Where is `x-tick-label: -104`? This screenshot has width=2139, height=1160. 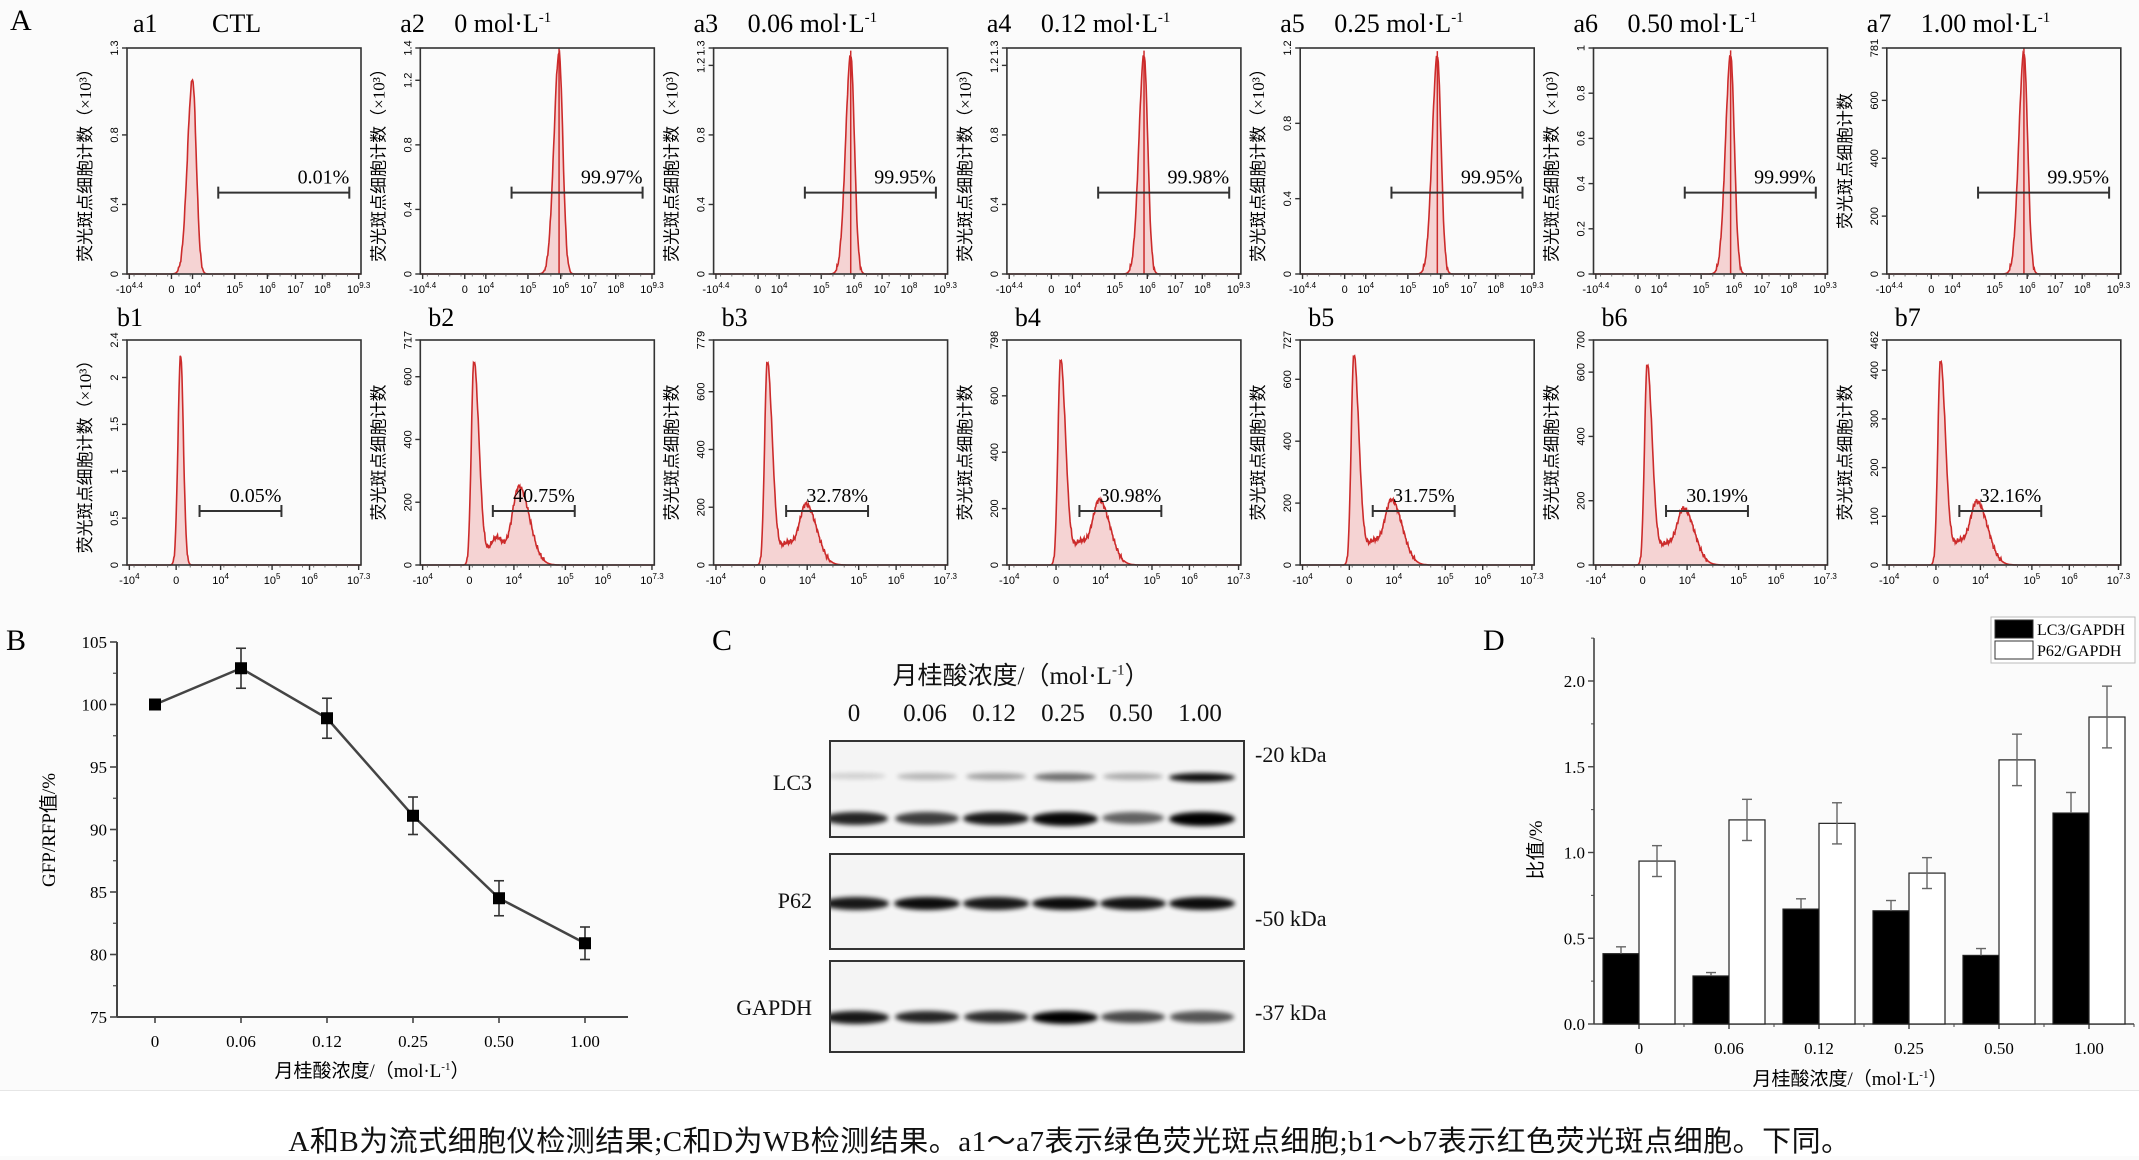 x-tick-label: -104 is located at coordinates (1009, 579).